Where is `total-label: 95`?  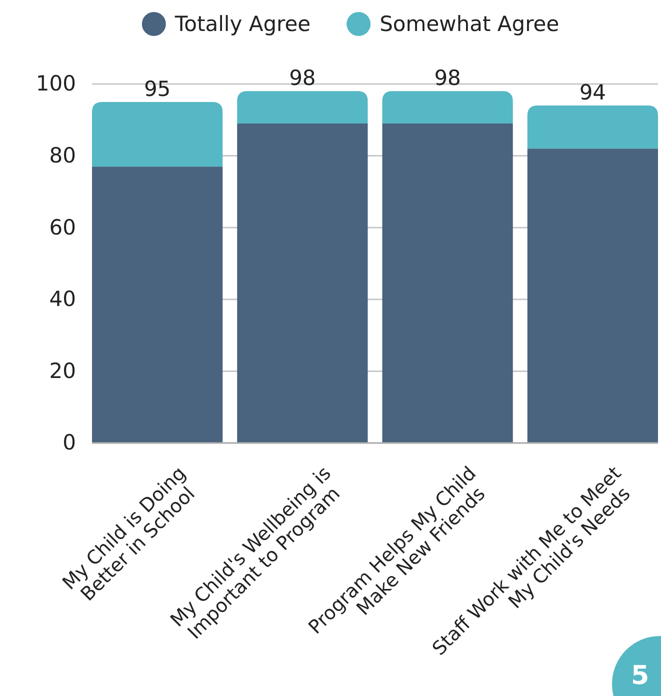
total-label: 95 is located at coordinates (157, 88).